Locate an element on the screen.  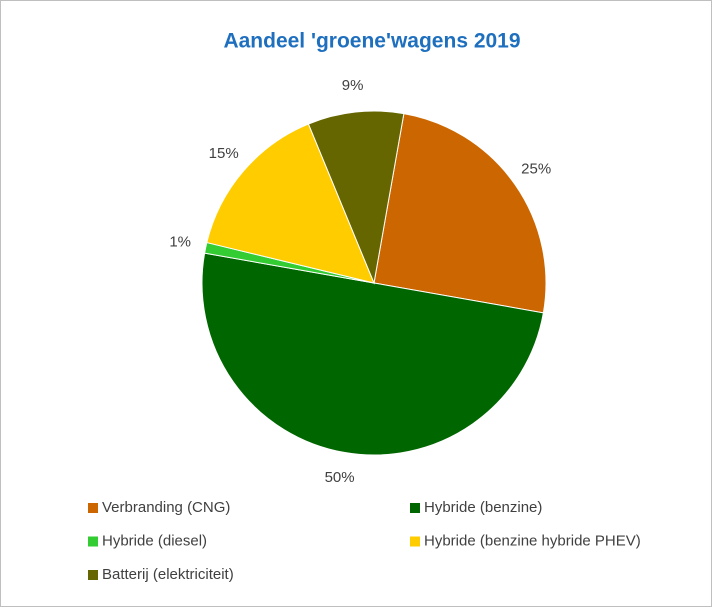
data-label: 50% is located at coordinates (340, 477).